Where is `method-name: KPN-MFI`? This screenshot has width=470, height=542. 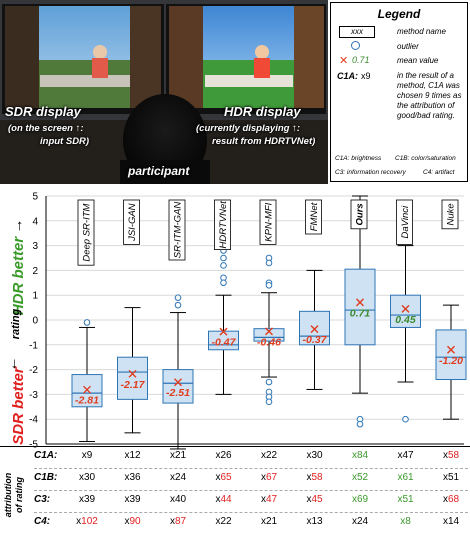
method-name: KPN-MFI is located at coordinates (268, 222).